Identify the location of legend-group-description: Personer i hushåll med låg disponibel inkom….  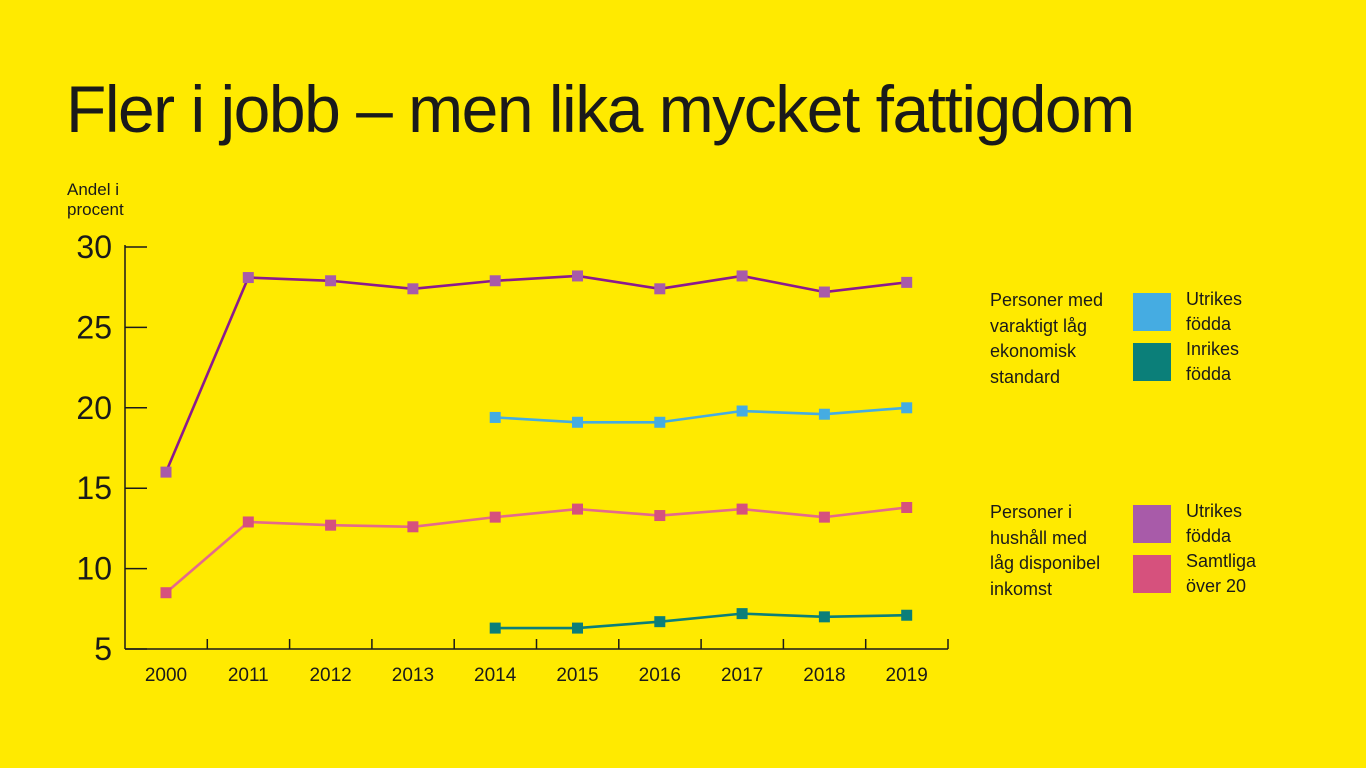
(1045, 550).